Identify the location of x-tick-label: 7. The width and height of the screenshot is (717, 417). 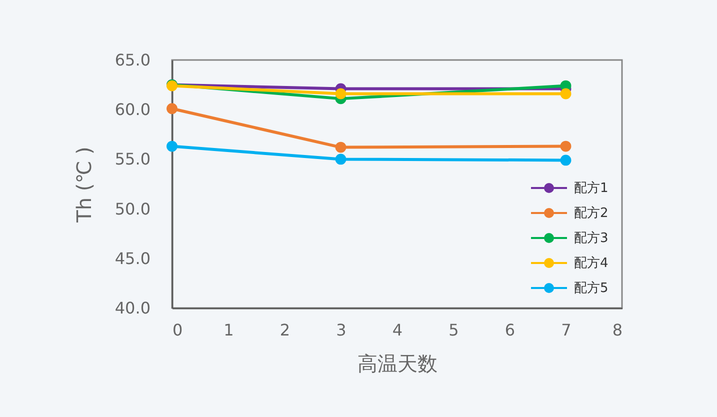
(566, 330).